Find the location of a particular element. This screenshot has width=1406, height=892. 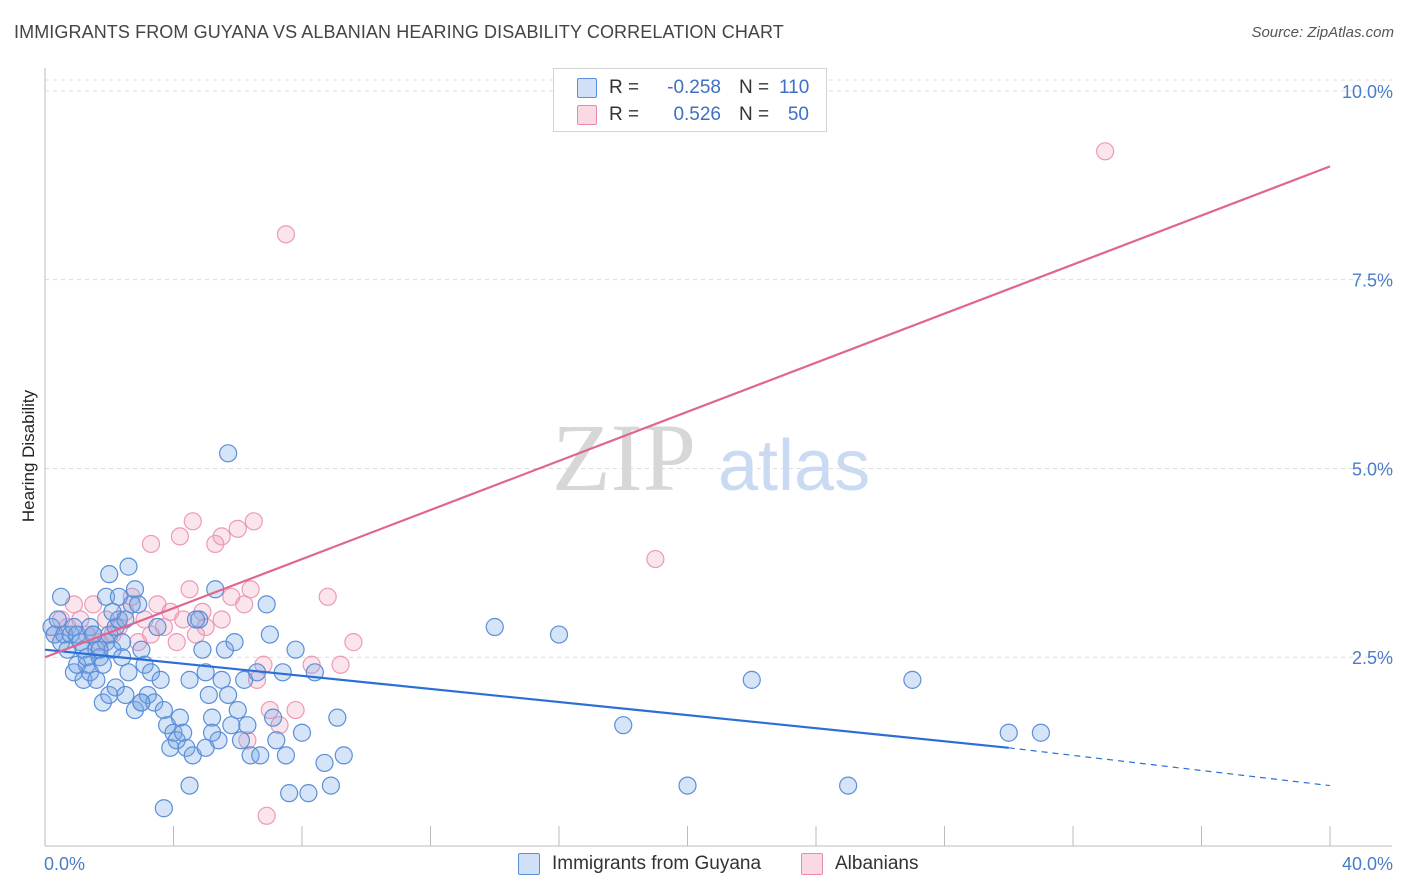

correlation-legend: R = -0.258 N = 110 R = 0.526 N = 50 is located at coordinates (690, 100).